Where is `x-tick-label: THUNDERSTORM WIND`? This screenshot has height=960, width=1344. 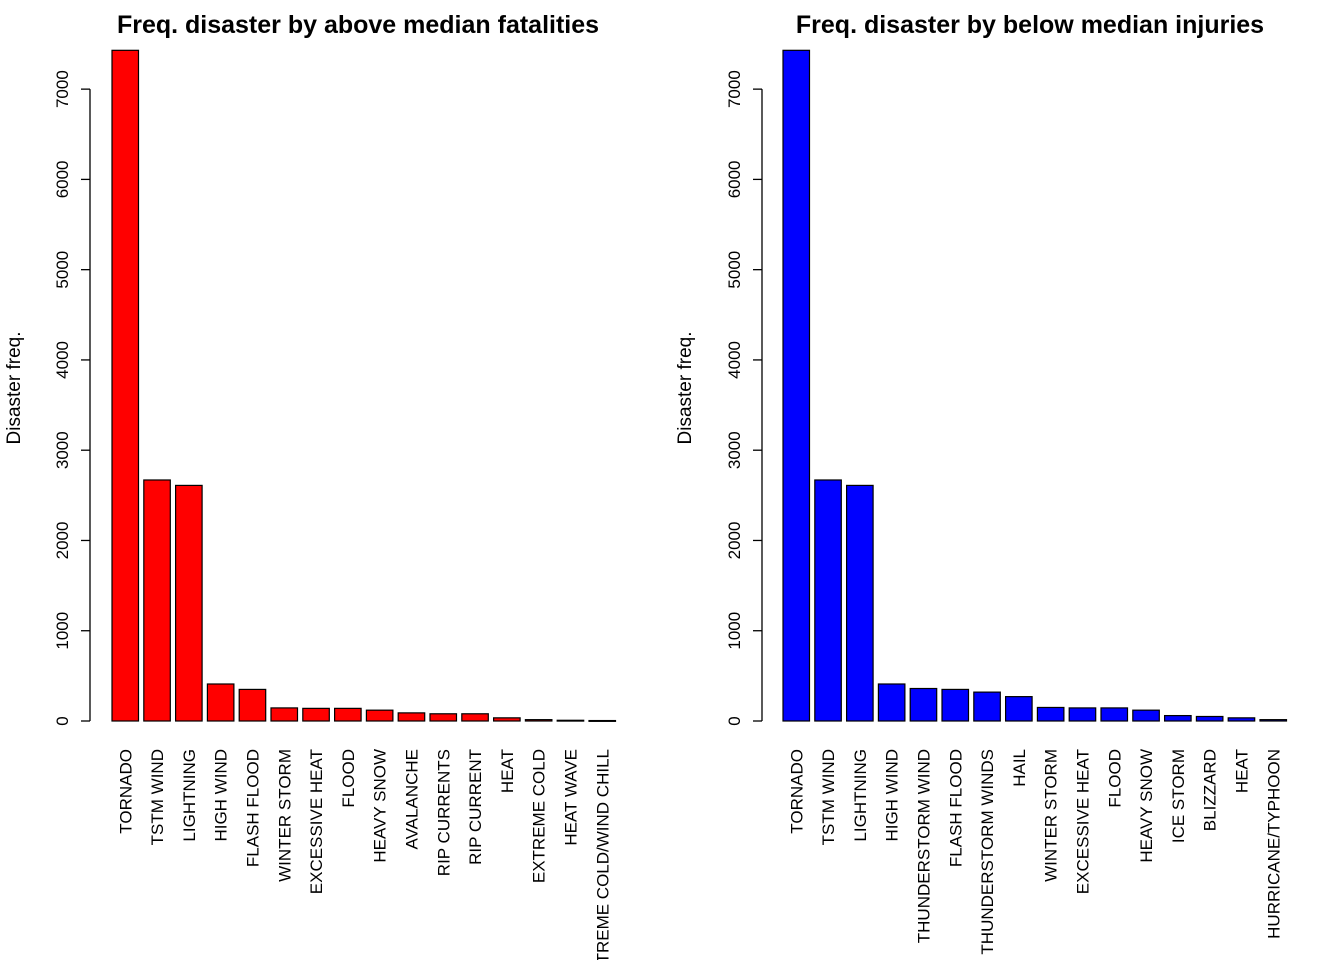
x-tick-label: THUNDERSTORM WIND is located at coordinates (923, 846).